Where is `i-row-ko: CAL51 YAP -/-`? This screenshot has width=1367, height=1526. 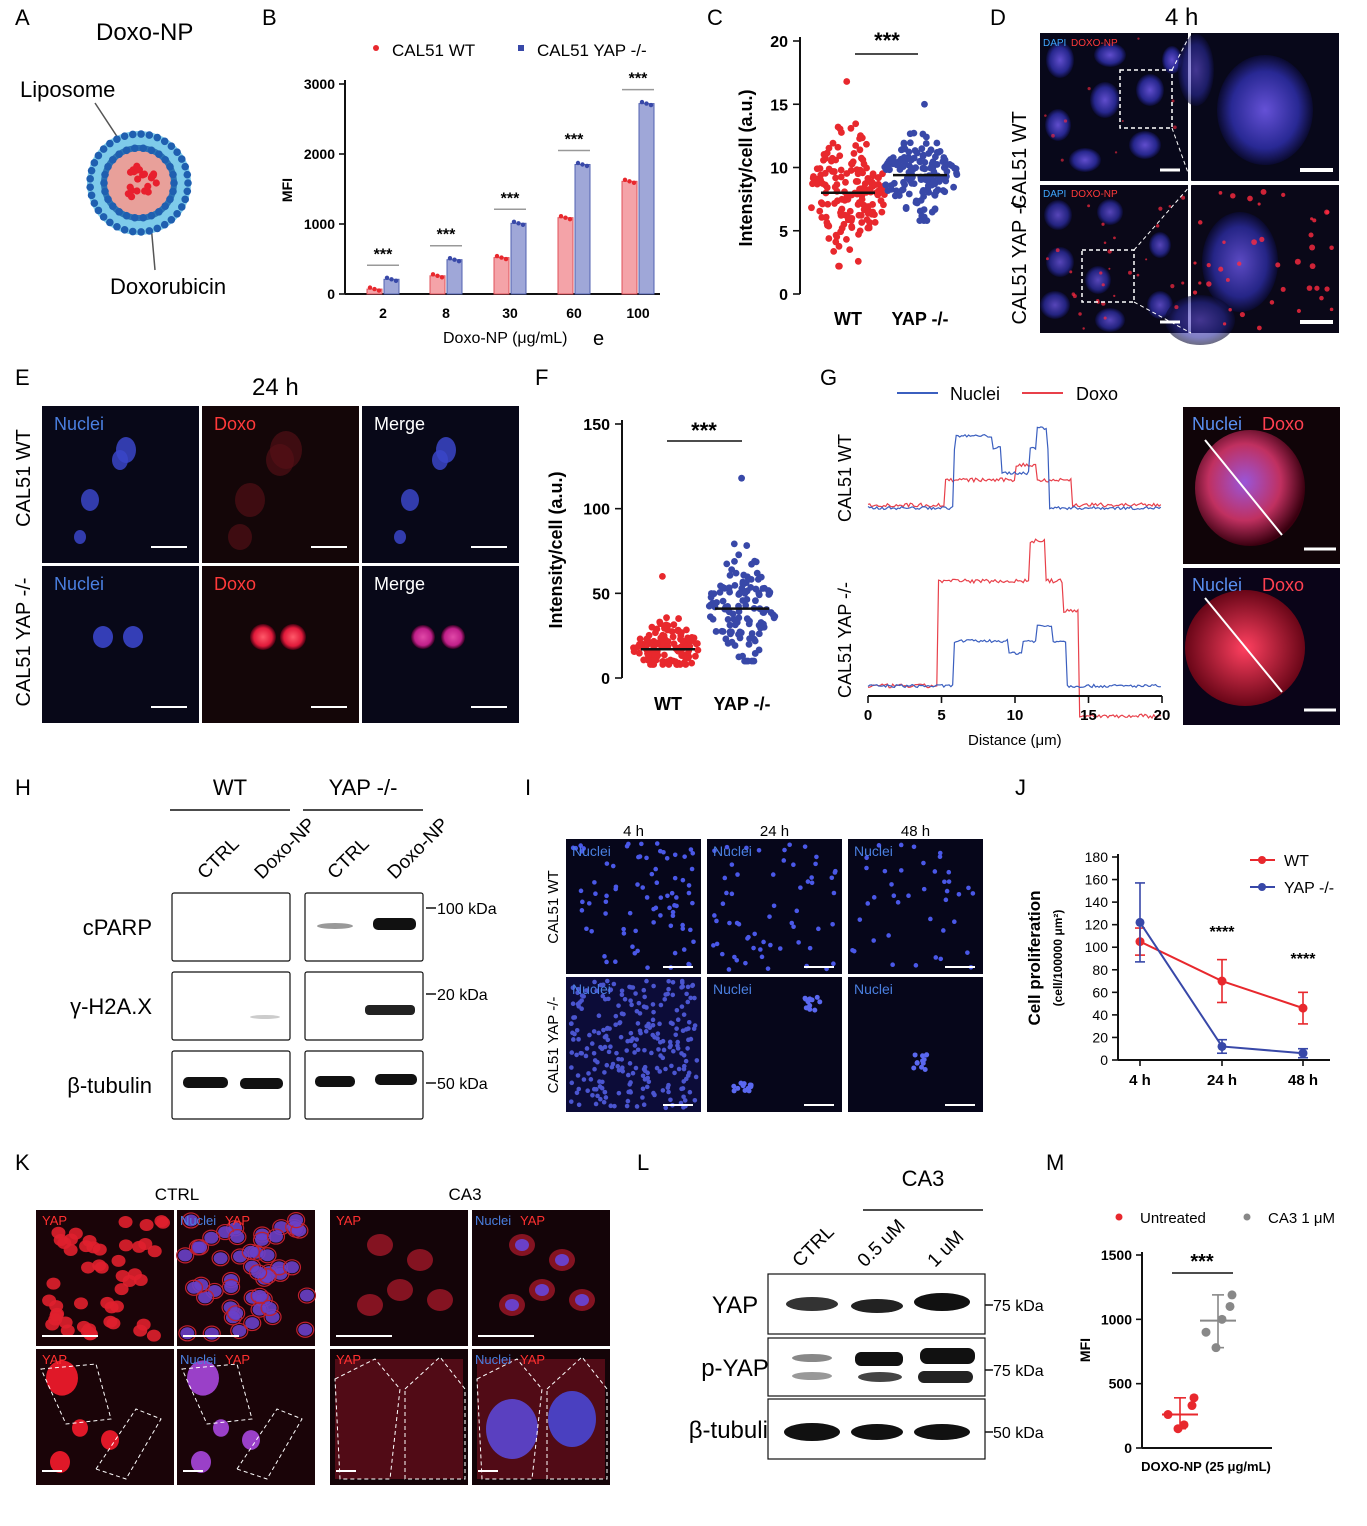 i-row-ko: CAL51 YAP -/- is located at coordinates (553, 1045).